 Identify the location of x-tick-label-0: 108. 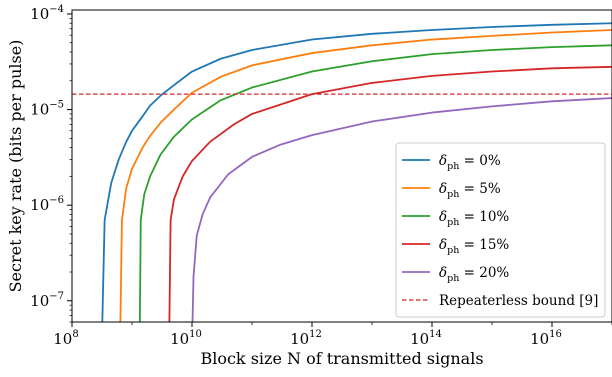
(65, 338).